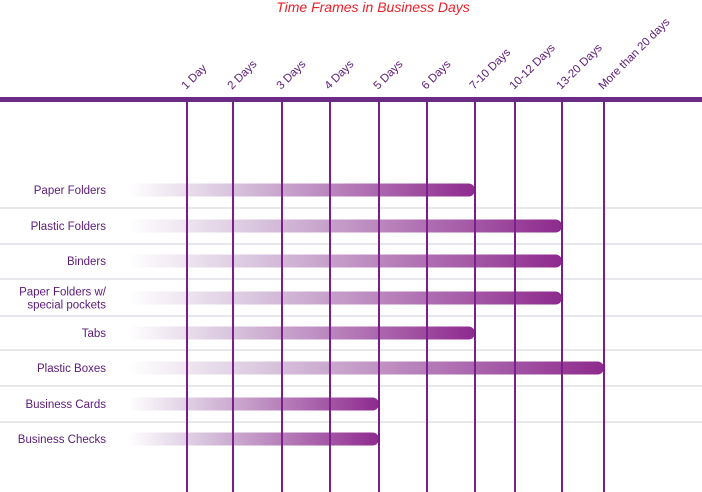  I want to click on category-label: Plastic Boxes, so click(71, 369).